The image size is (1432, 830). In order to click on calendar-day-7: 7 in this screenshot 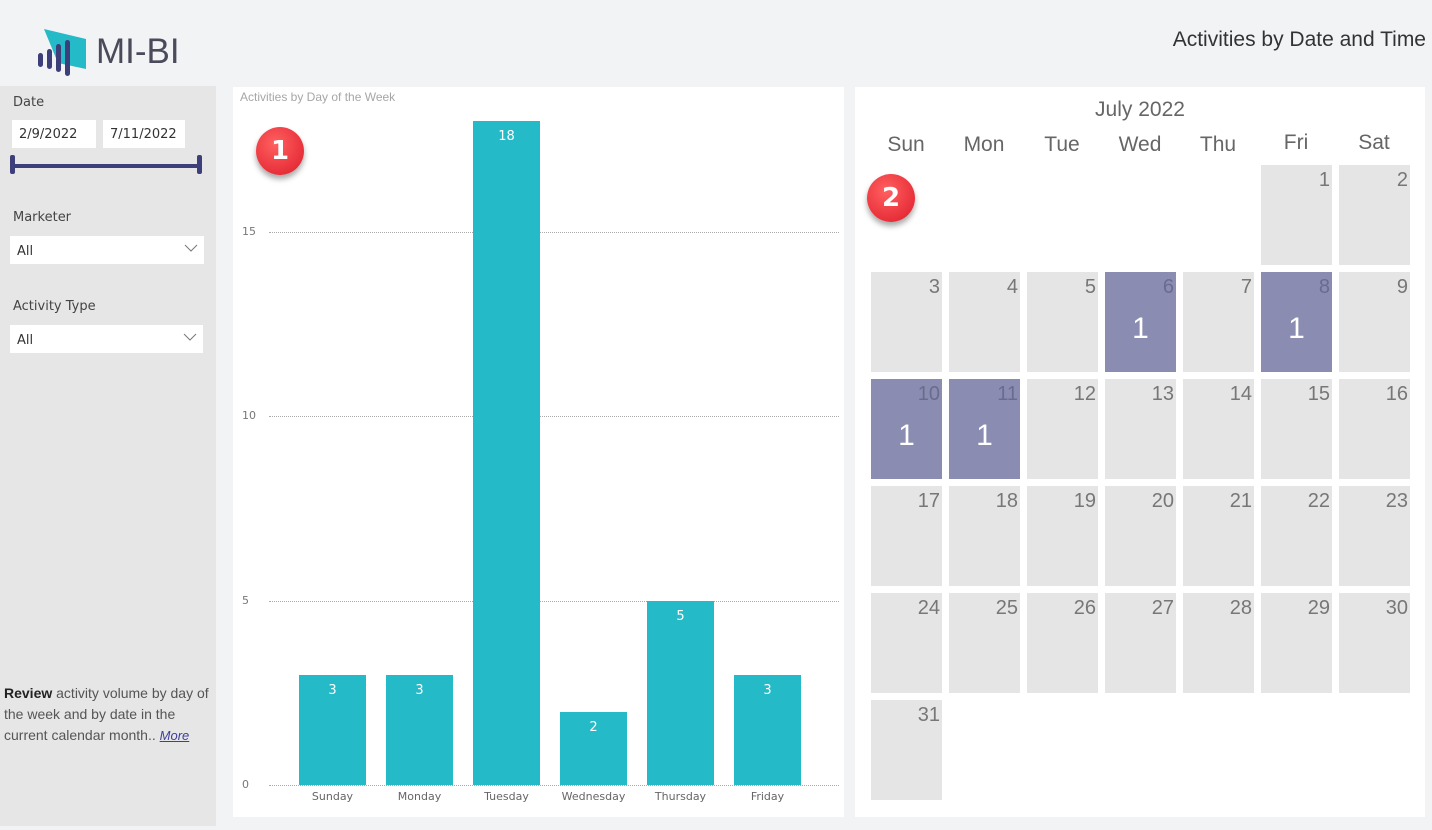, I will do `click(1218, 322)`.